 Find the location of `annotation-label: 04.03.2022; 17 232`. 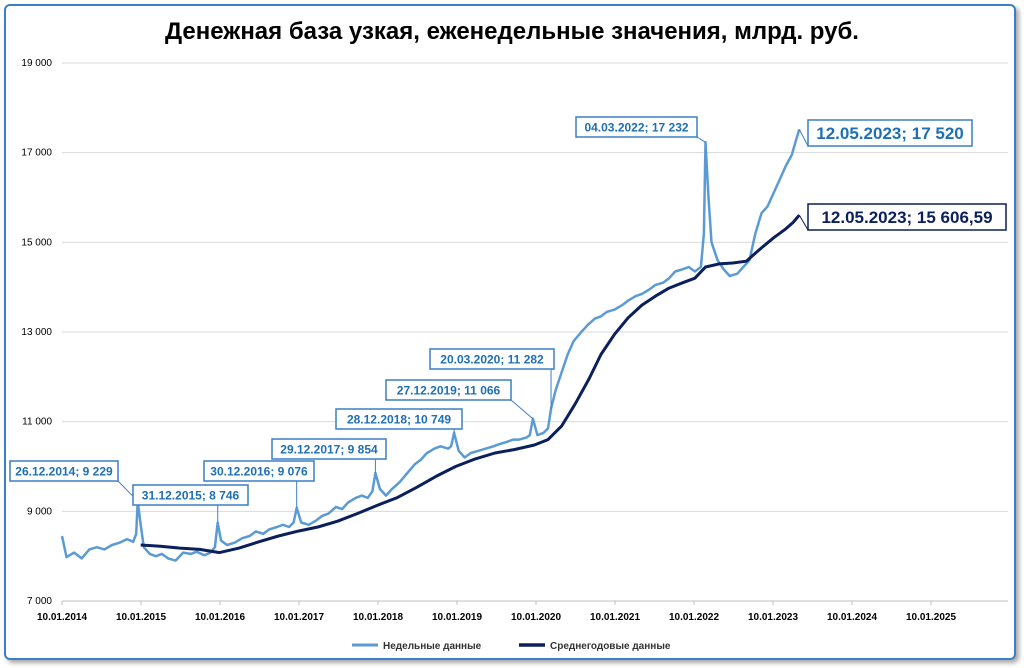

annotation-label: 04.03.2022; 17 232 is located at coordinates (636, 127).